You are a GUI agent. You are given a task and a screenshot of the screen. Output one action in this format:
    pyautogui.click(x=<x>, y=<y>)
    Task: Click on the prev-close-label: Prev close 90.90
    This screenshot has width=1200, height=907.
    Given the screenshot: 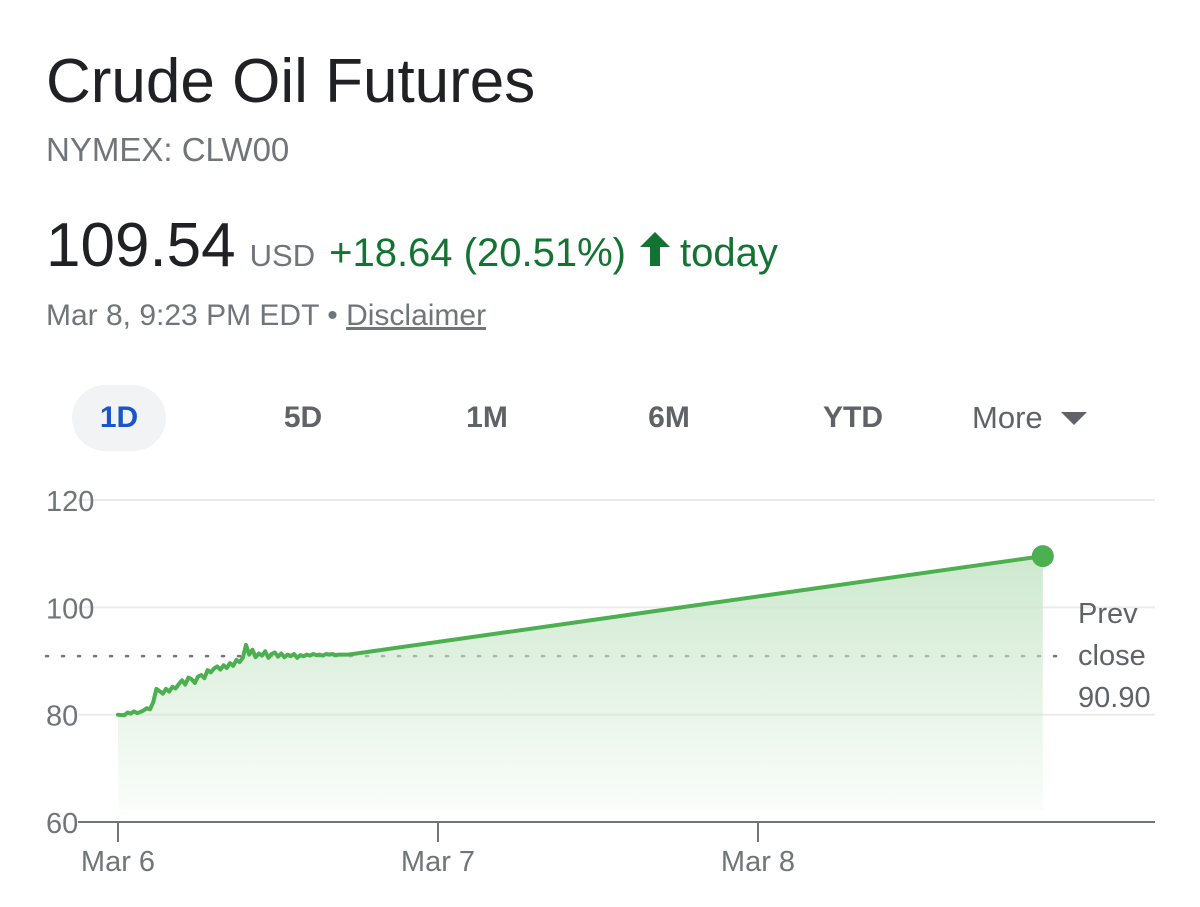 What is the action you would take?
    pyautogui.click(x=1114, y=656)
    